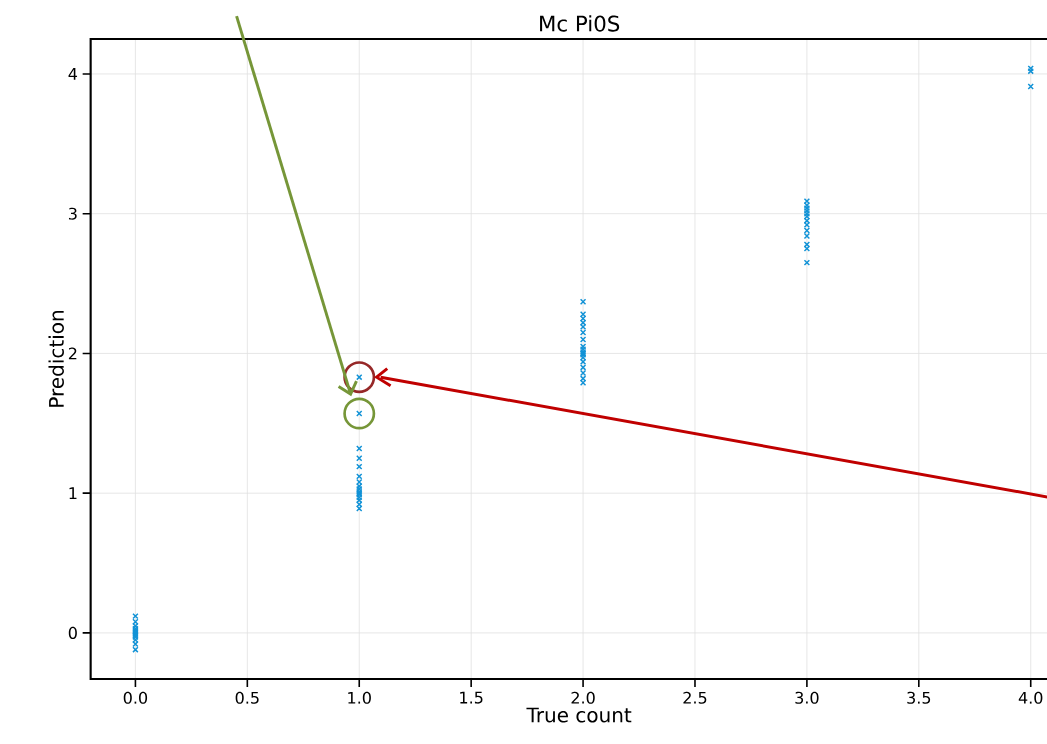 The width and height of the screenshot is (1047, 744). Describe the element at coordinates (919, 697) in the screenshot. I see `x-tick-label: 3.5` at that location.